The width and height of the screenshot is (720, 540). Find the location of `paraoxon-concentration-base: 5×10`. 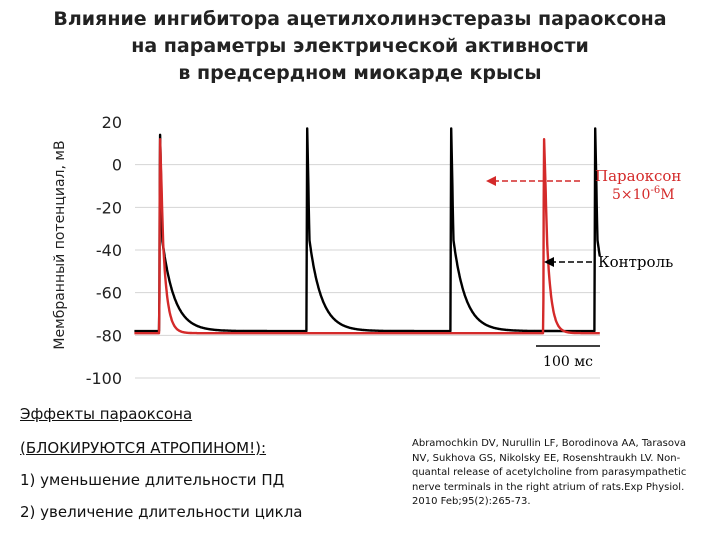

paraoxon-concentration-base: 5×10 is located at coordinates (631, 195).